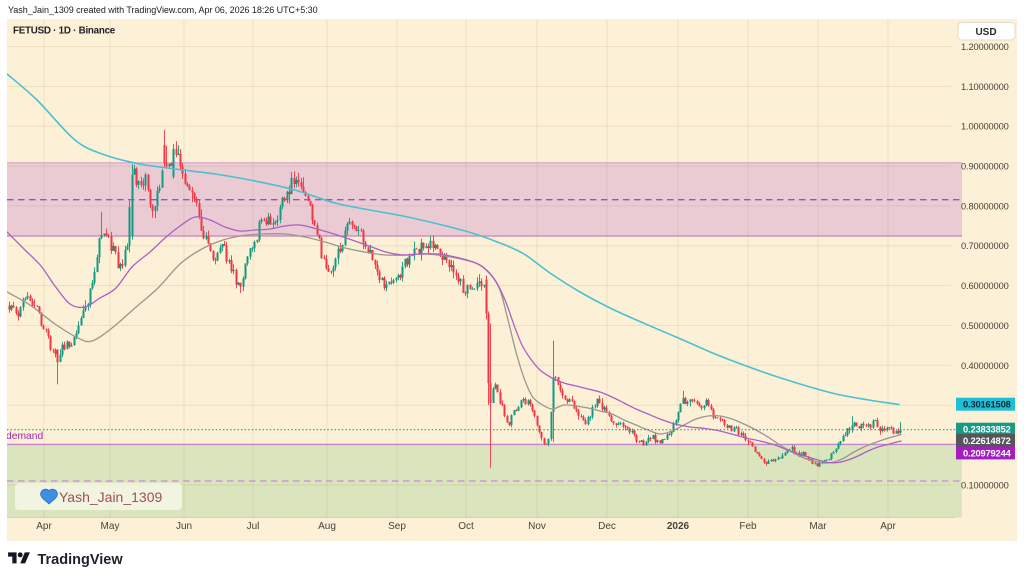 Image resolution: width=1024 pixels, height=581 pixels. I want to click on svg-text: Jul, so click(253, 526).